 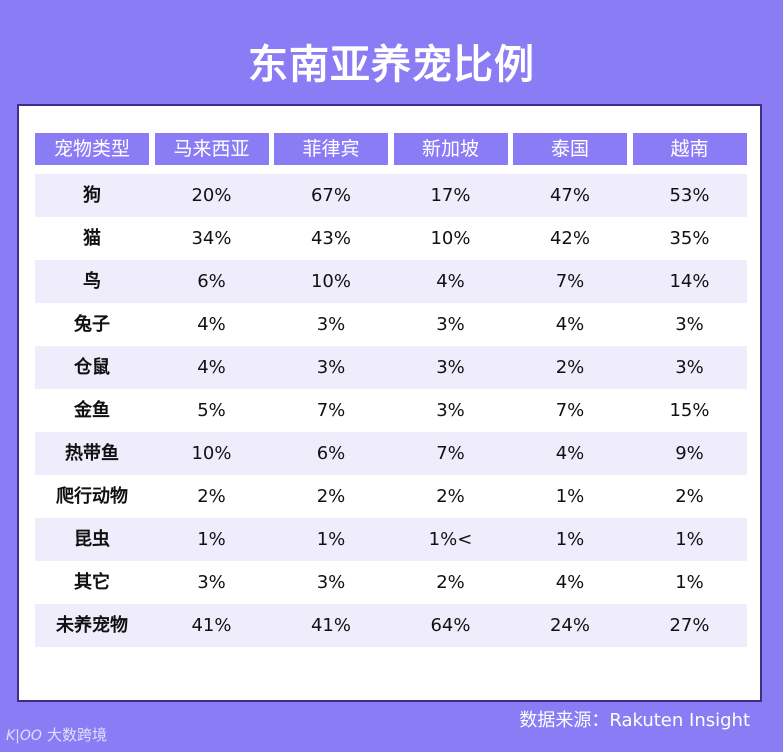 What do you see at coordinates (689, 625) in the screenshot?
I see `table-cell: 27%` at bounding box center [689, 625].